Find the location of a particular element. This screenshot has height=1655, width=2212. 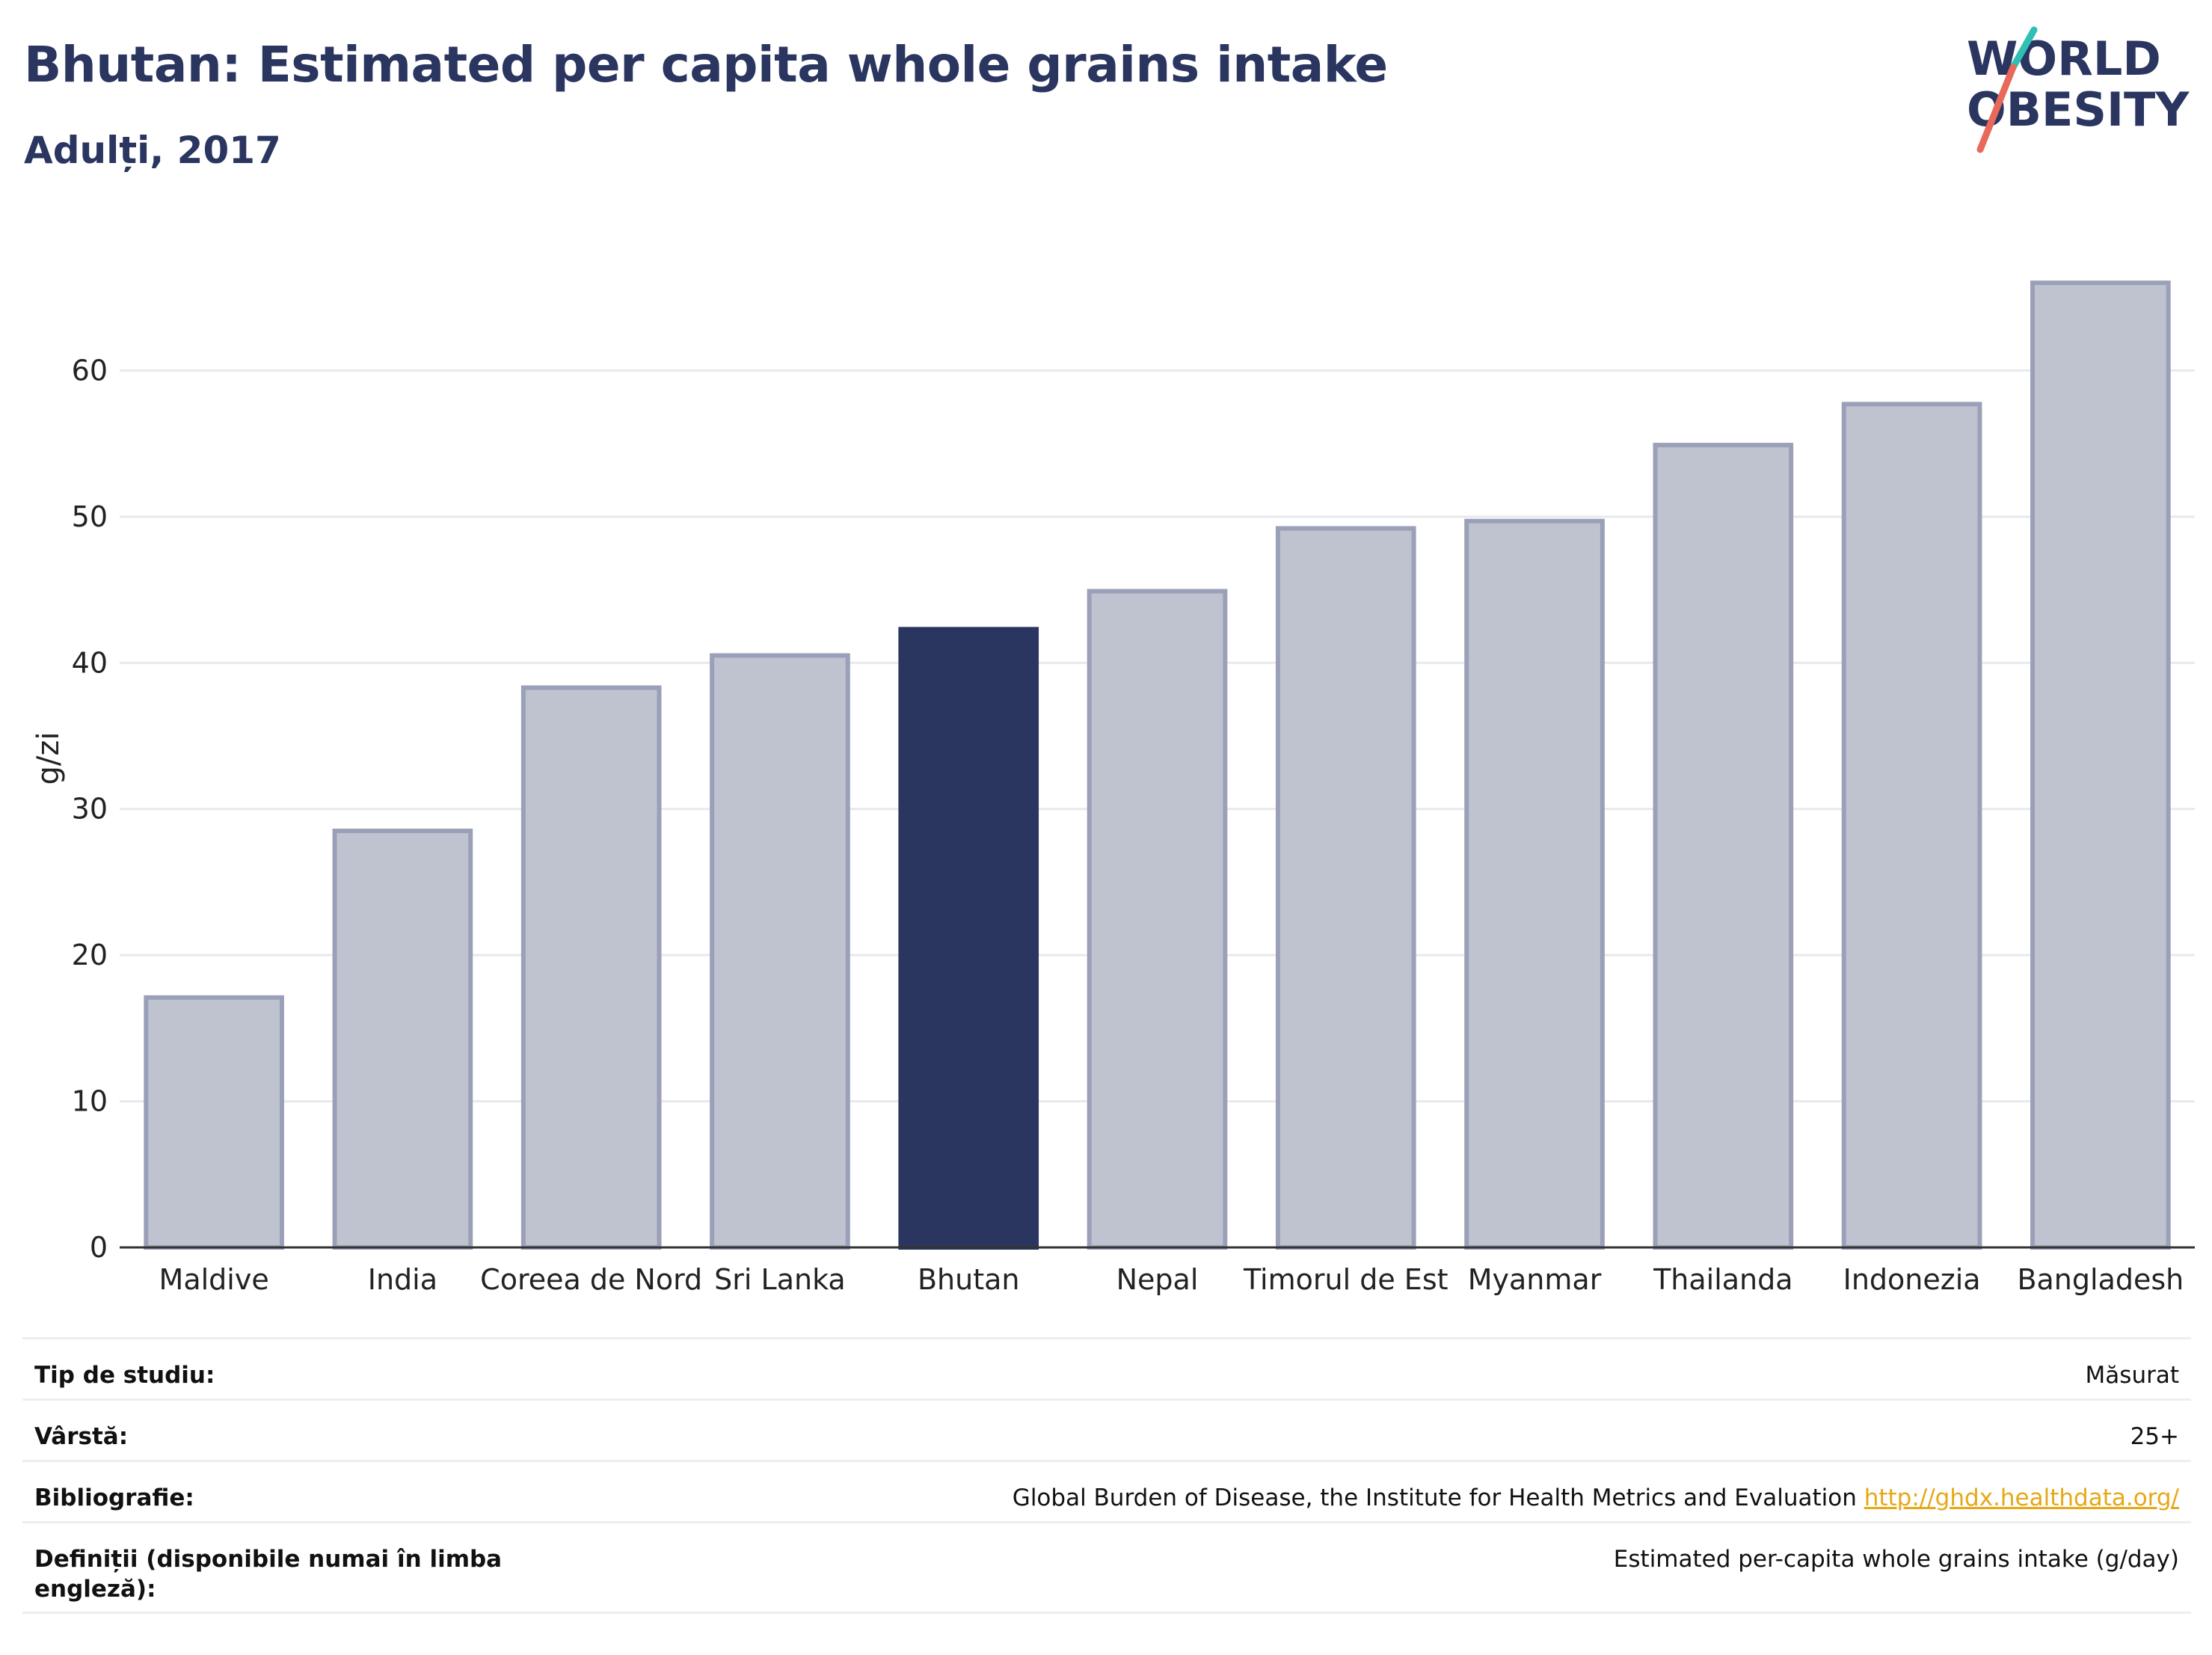

bar-nepal is located at coordinates (1157, 919).